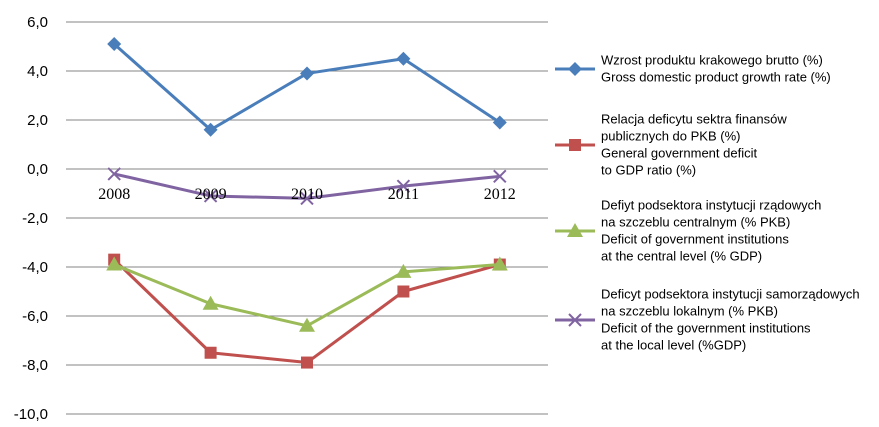 The width and height of the screenshot is (879, 427). I want to click on legend-label: at the local level (%GDP), so click(673, 345).